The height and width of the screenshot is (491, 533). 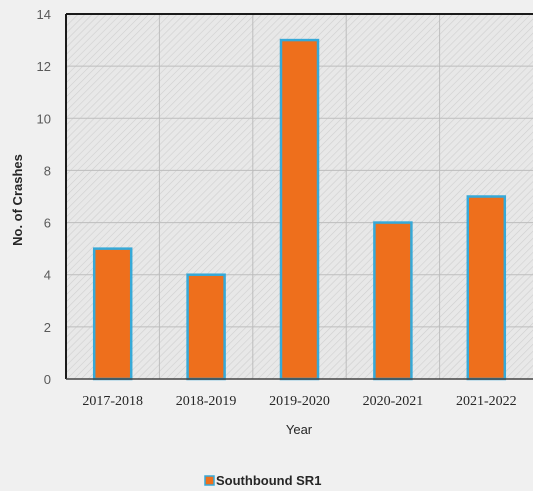 I want to click on y-axis-title: No. of Crashes, so click(x=17, y=200).